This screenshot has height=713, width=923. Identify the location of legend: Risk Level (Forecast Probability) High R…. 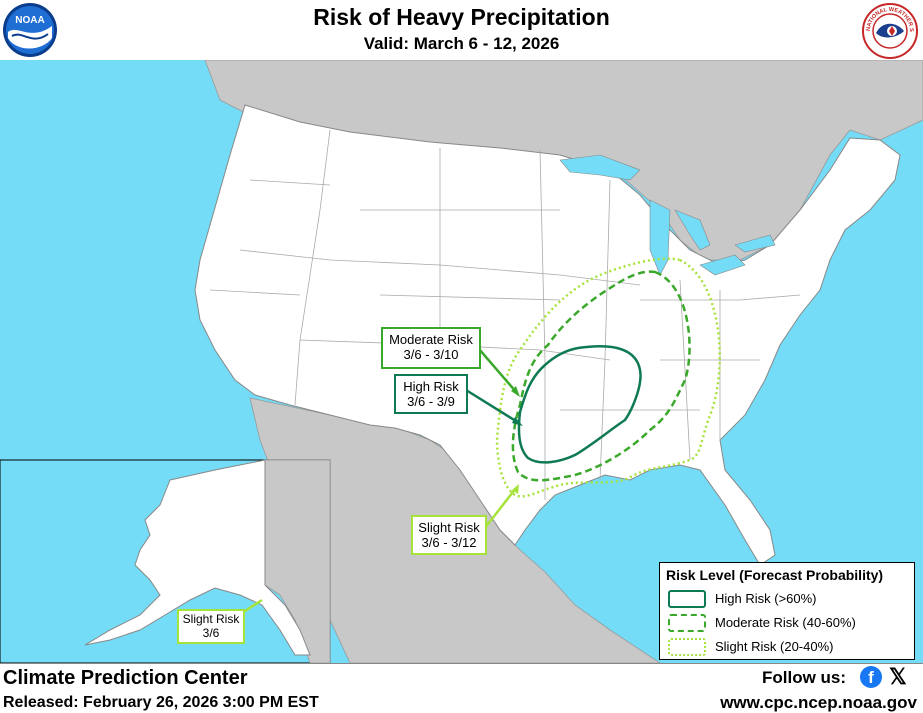
(787, 611).